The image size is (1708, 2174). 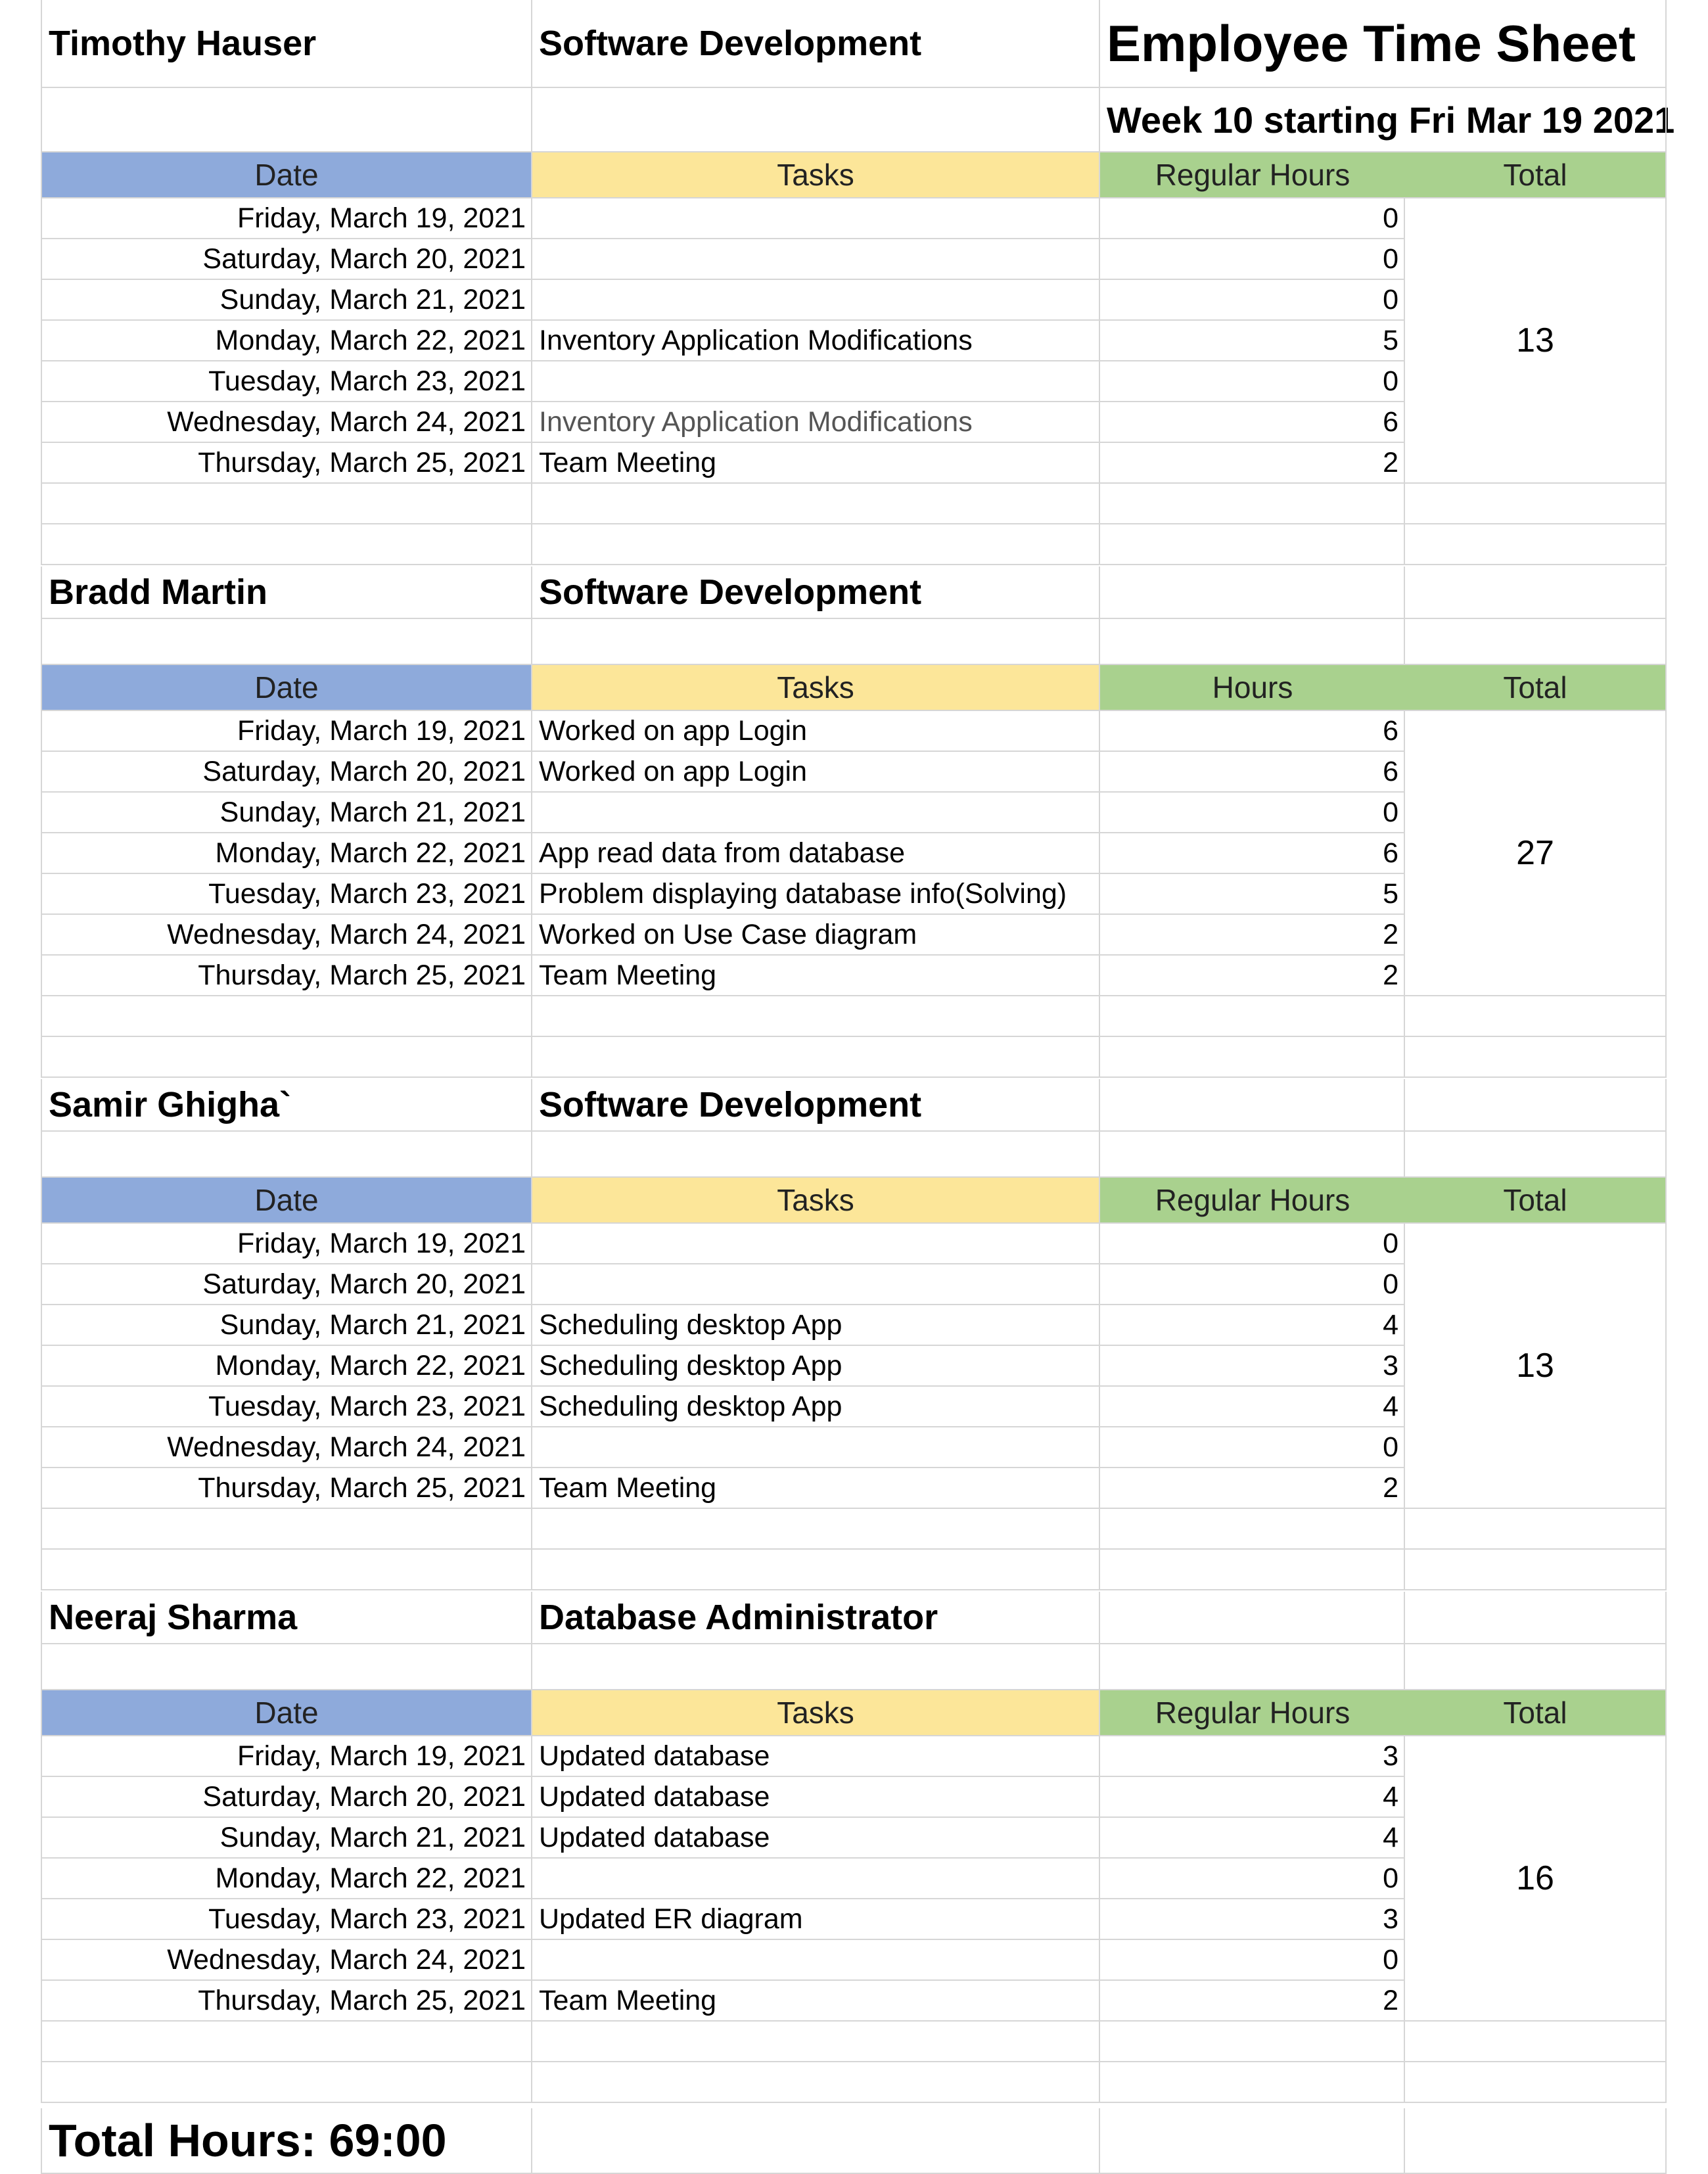 What do you see at coordinates (1387, 120) in the screenshot?
I see `sheet-subtitle: Week 10 starting Fri Mar 19 2021` at bounding box center [1387, 120].